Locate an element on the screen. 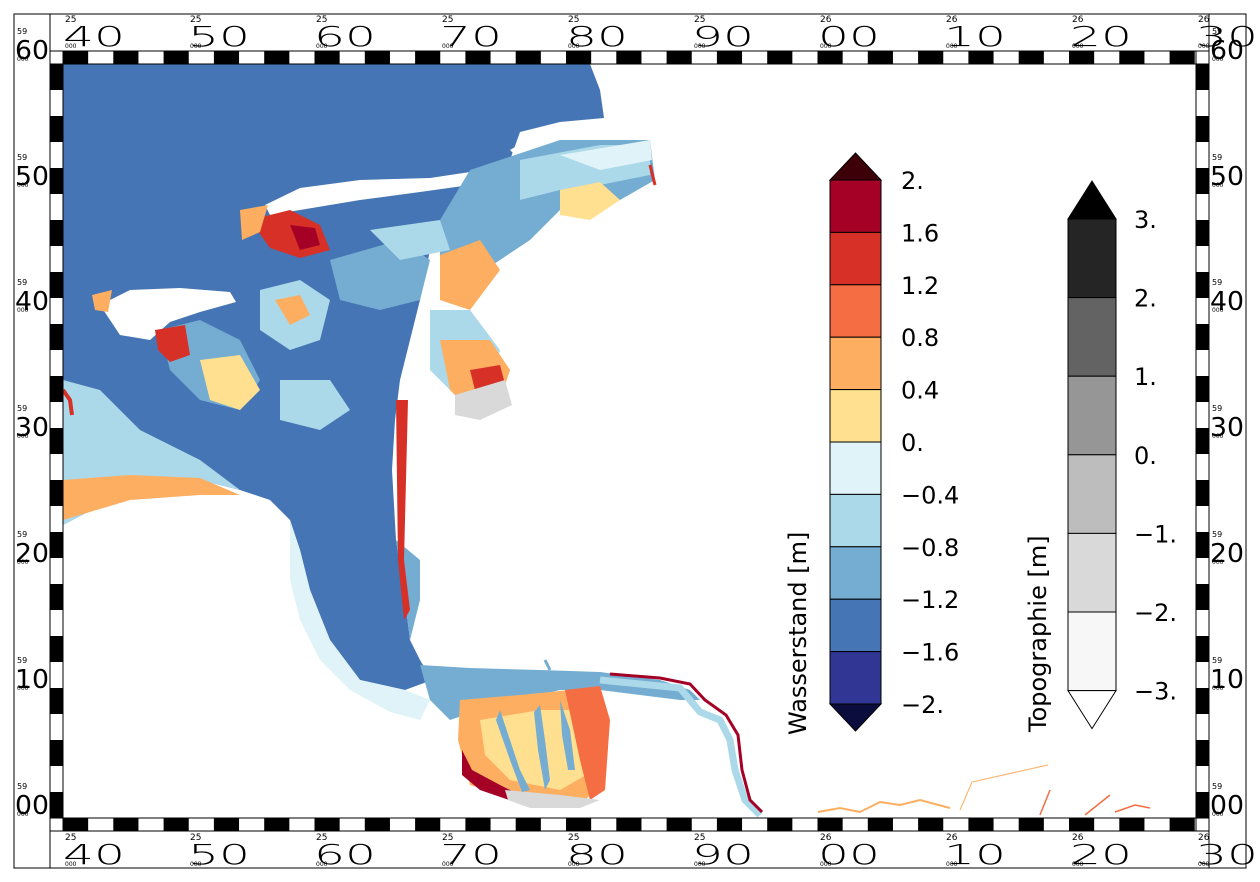  topography-legend: 3. 2. 1. 0. −1. −2. −3. Topographie [m] is located at coordinates (1100, 456).